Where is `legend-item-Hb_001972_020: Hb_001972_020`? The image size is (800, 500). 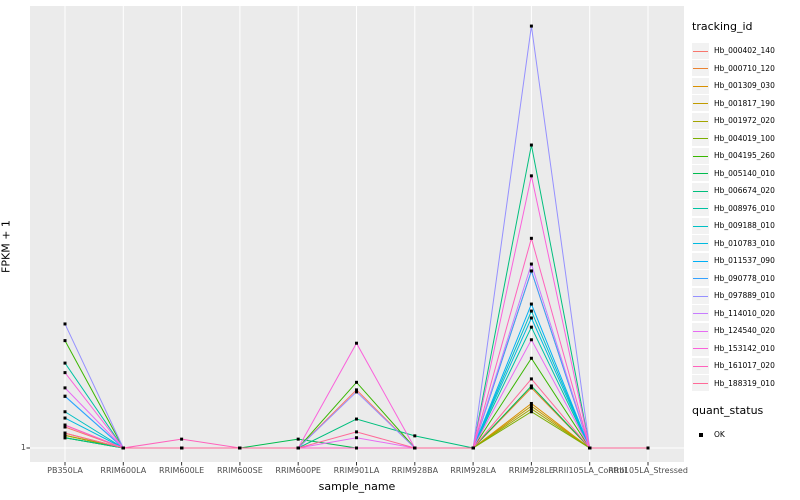
legend-item-Hb_001972_020: Hb_001972_020 is located at coordinates (745, 121).